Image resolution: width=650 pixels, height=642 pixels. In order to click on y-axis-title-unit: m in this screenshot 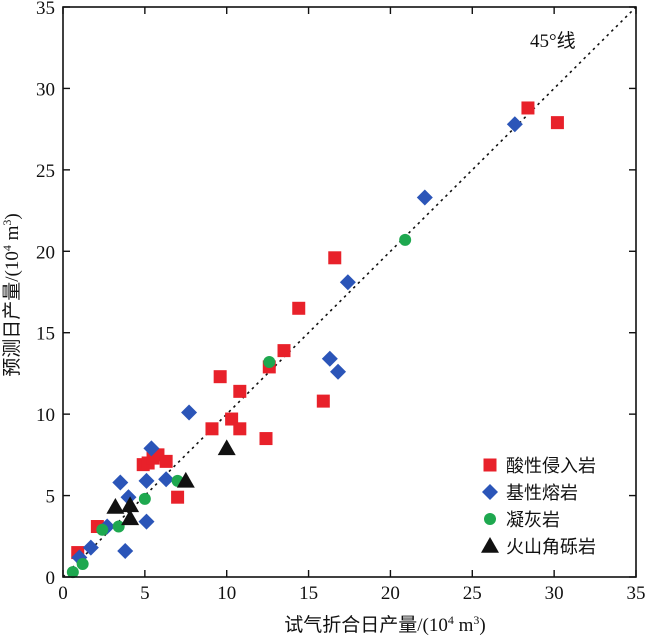, I will do `click(12, 235)`.